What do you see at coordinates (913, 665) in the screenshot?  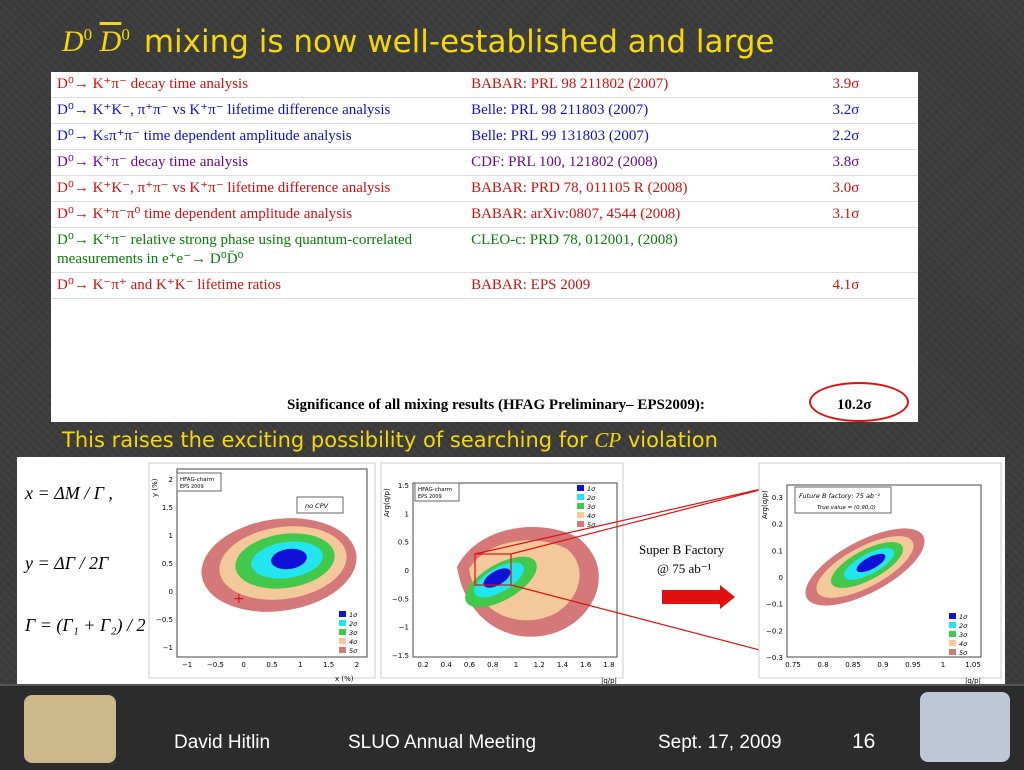 I see `x-tick: 0.95` at bounding box center [913, 665].